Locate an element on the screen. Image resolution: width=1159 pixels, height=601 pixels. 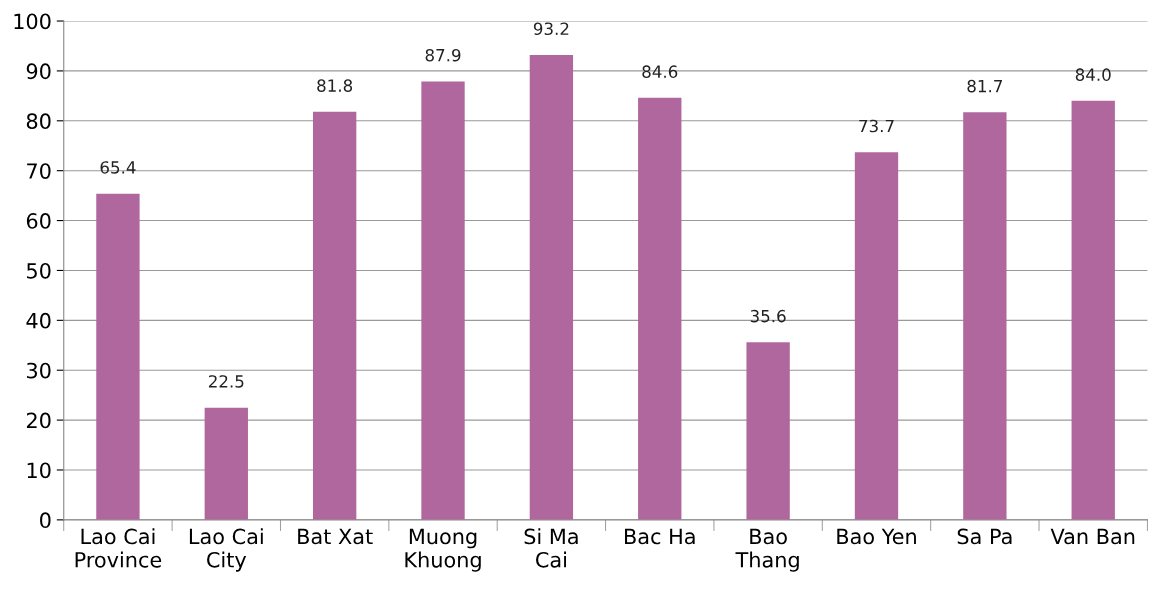
x-tick-label: Si Ma Cai is located at coordinates (551, 548).